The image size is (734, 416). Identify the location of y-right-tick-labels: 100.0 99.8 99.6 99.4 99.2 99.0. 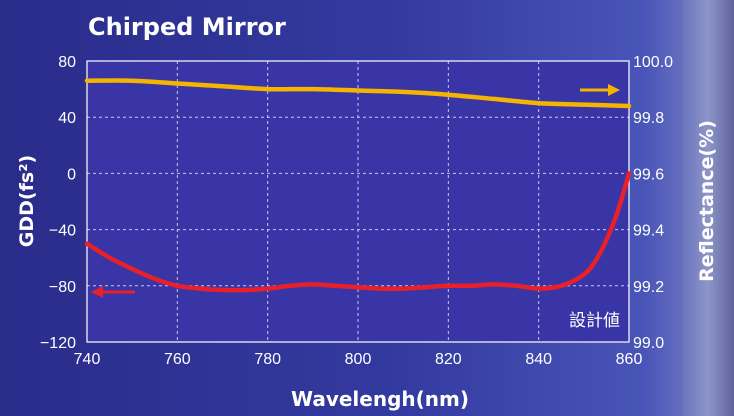
(653, 203).